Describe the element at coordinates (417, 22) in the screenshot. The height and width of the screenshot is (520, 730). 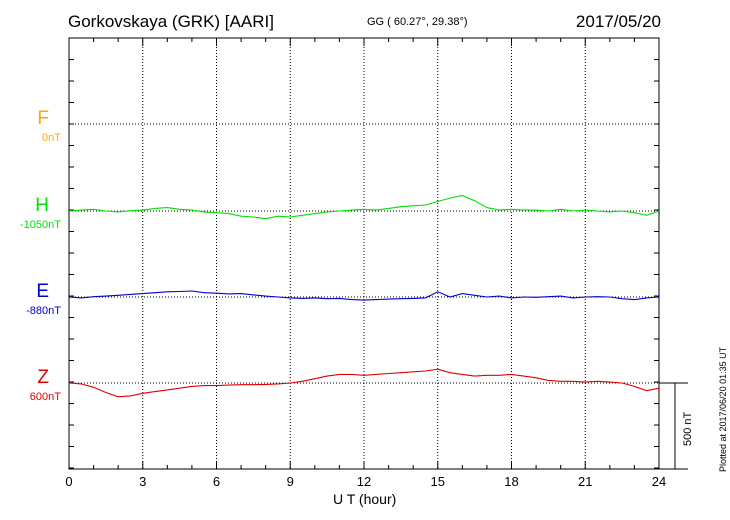
I see `coordinates-label: GG ( 60.27°, 29.38°)` at that location.